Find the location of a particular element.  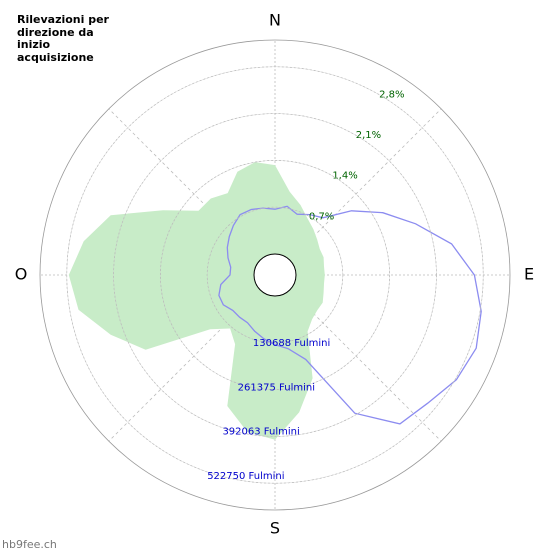

r-tick-label: 0,7% is located at coordinates (321, 216).